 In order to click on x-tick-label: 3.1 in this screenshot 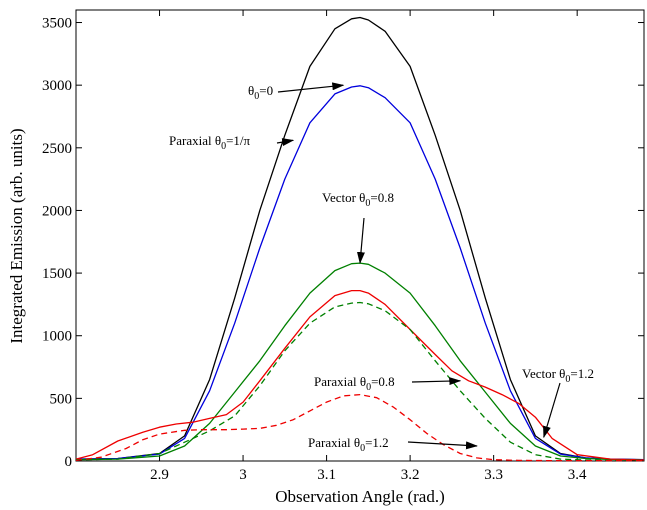, I will do `click(326, 475)`.